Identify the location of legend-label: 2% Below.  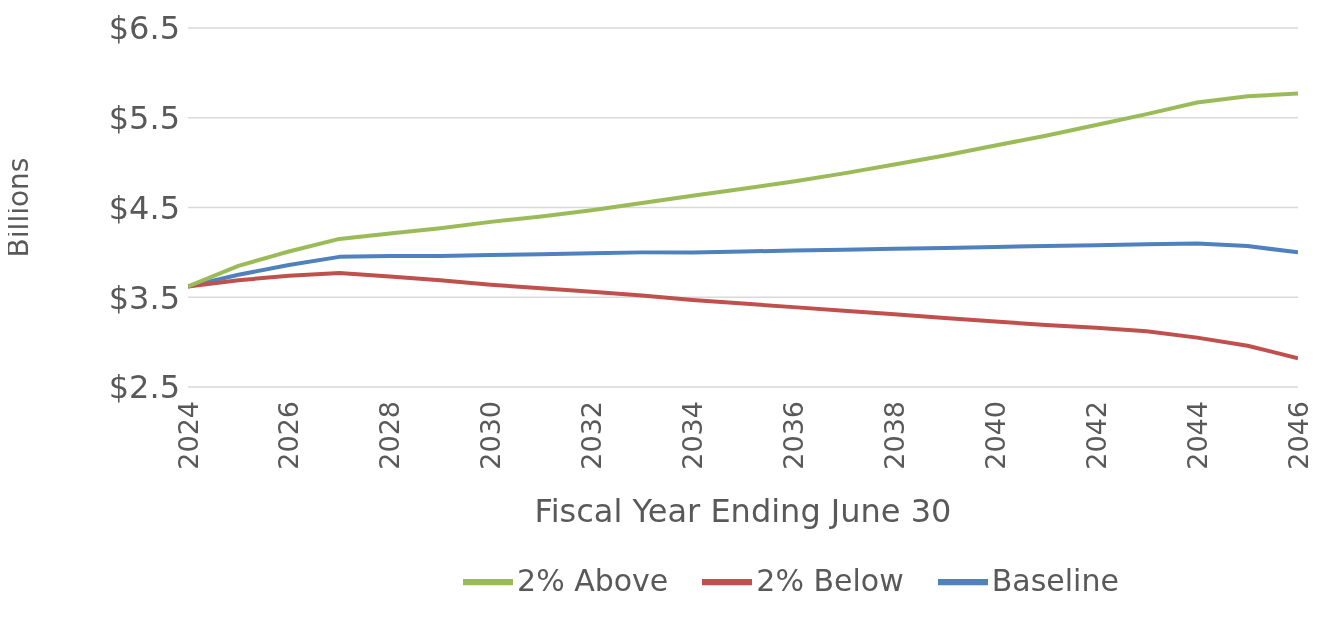
(830, 580).